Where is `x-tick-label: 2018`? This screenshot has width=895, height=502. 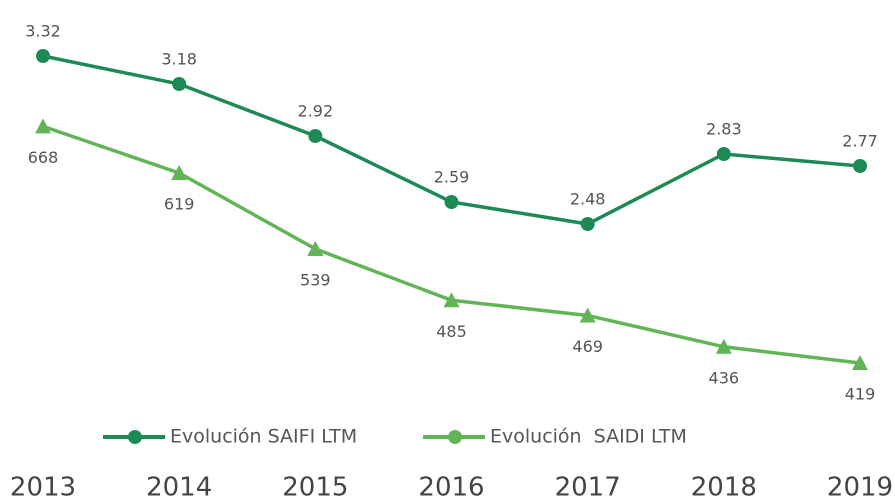 x-tick-label: 2018 is located at coordinates (724, 487).